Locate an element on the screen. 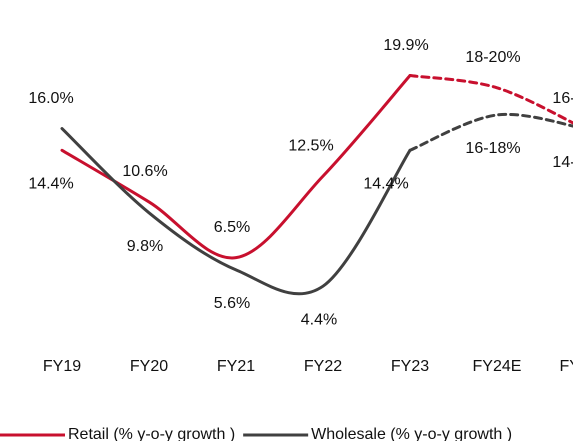  legend-label: Wholesale (% y-o-y growth ) is located at coordinates (411, 433).